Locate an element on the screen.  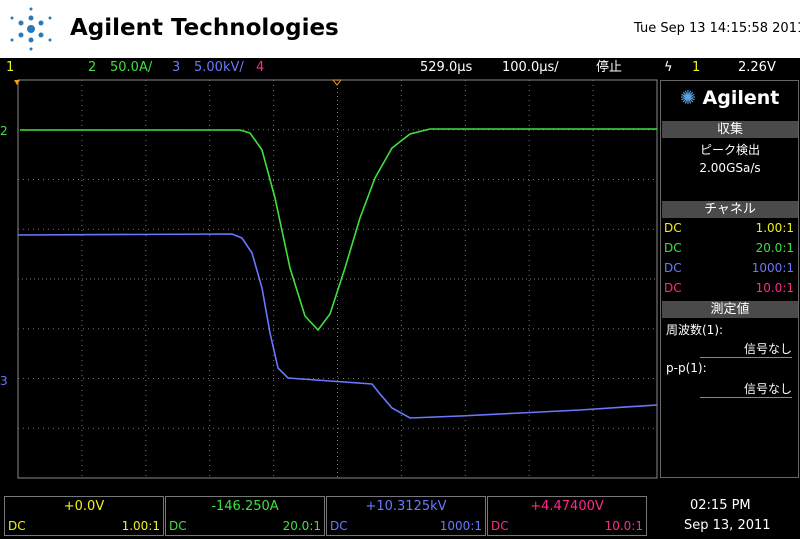
ch2-label: 2 is located at coordinates (92, 67).